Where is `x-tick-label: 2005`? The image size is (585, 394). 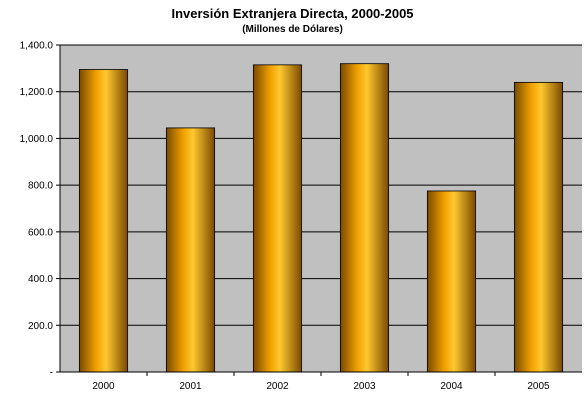
x-tick-label: 2005 is located at coordinates (538, 386).